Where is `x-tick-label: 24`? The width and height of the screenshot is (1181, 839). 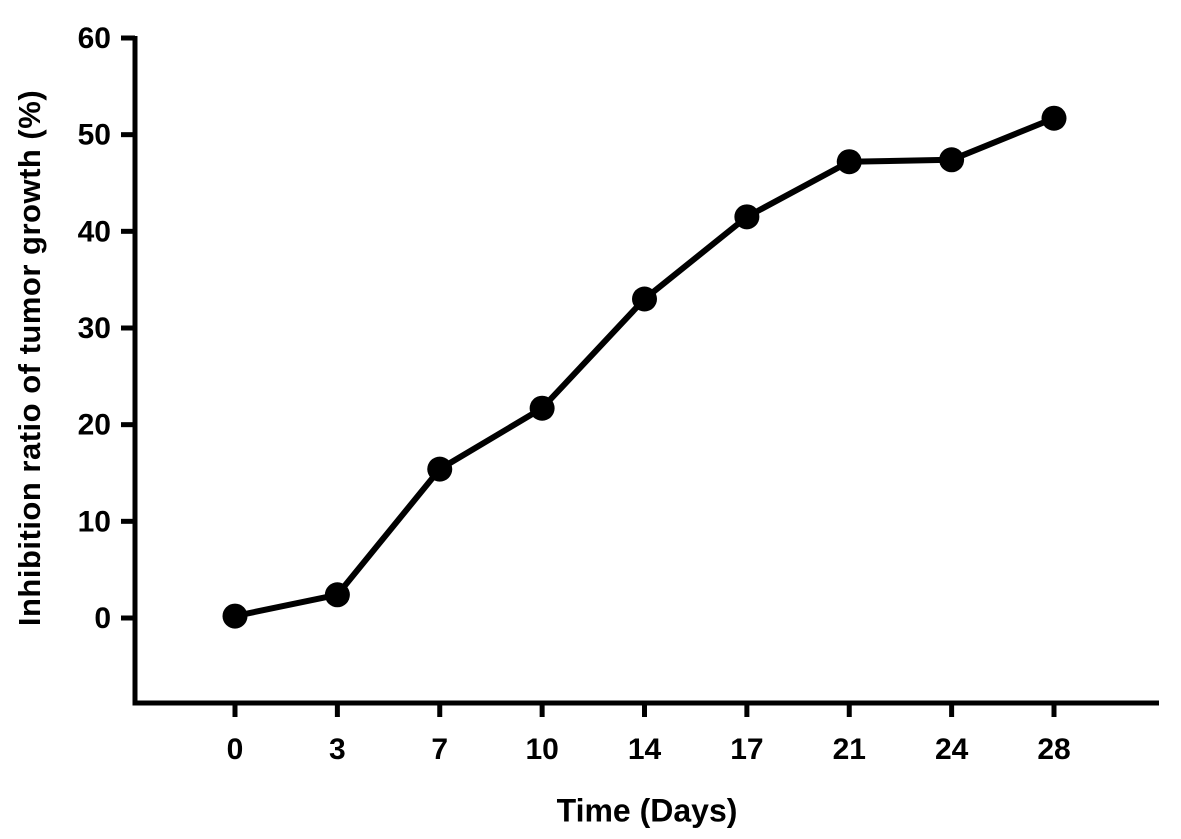 x-tick-label: 24 is located at coordinates (952, 749).